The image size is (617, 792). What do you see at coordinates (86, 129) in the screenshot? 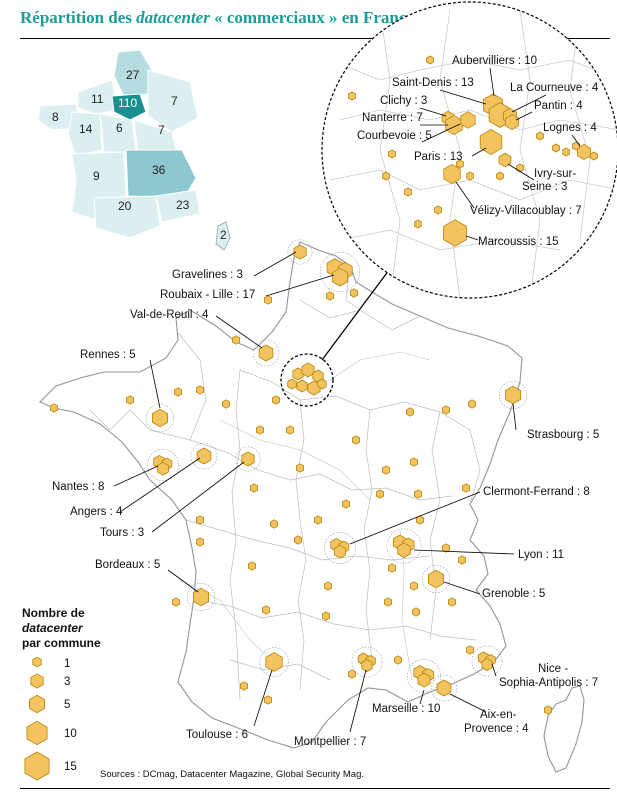
I see `mini-label: 14` at bounding box center [86, 129].